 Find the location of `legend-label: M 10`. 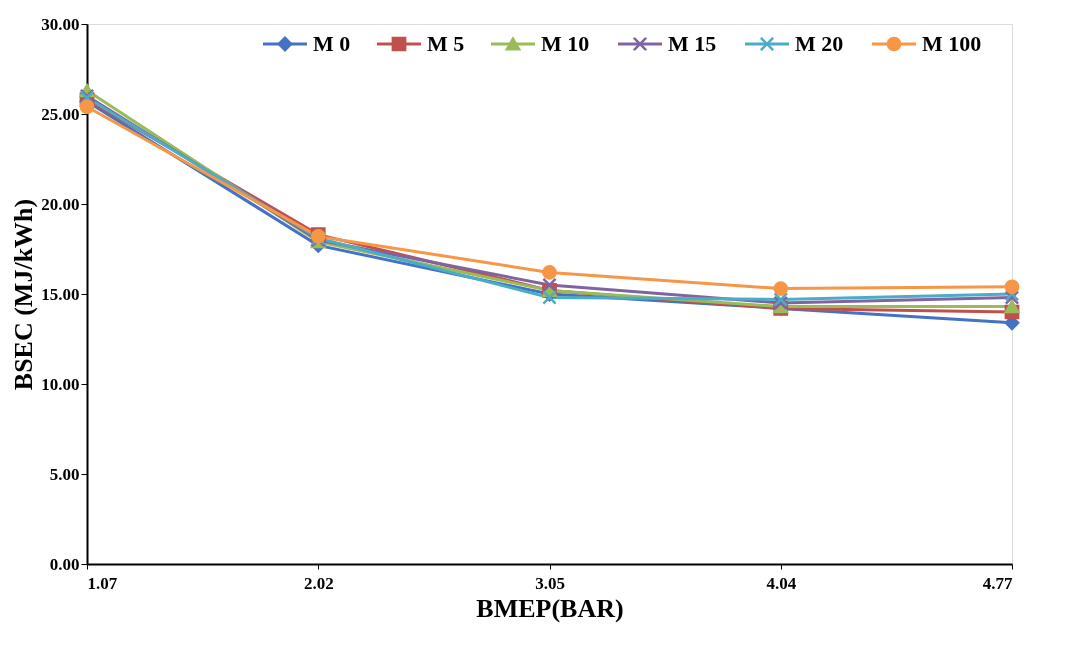

legend-label: M 10 is located at coordinates (565, 43).